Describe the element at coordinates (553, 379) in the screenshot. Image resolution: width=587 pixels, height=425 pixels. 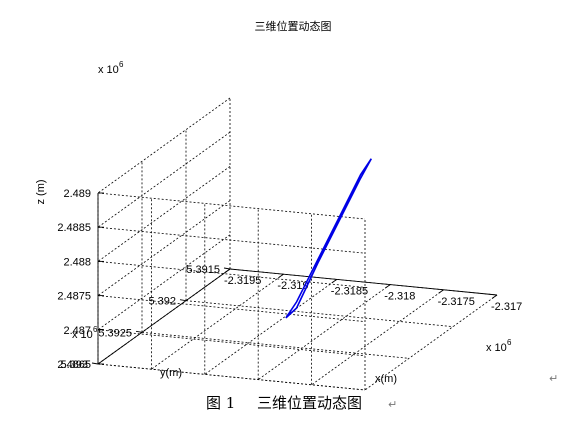
I see `paragraph-mark: ↵` at that location.